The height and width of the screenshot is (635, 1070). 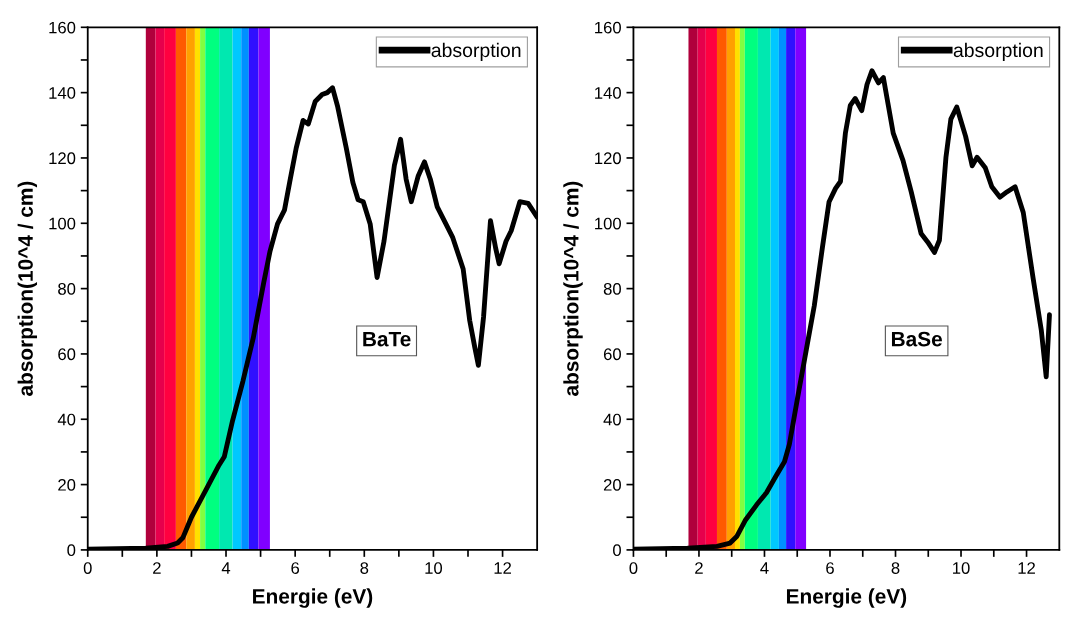 I want to click on annotation: BaSe, so click(x=916, y=339).